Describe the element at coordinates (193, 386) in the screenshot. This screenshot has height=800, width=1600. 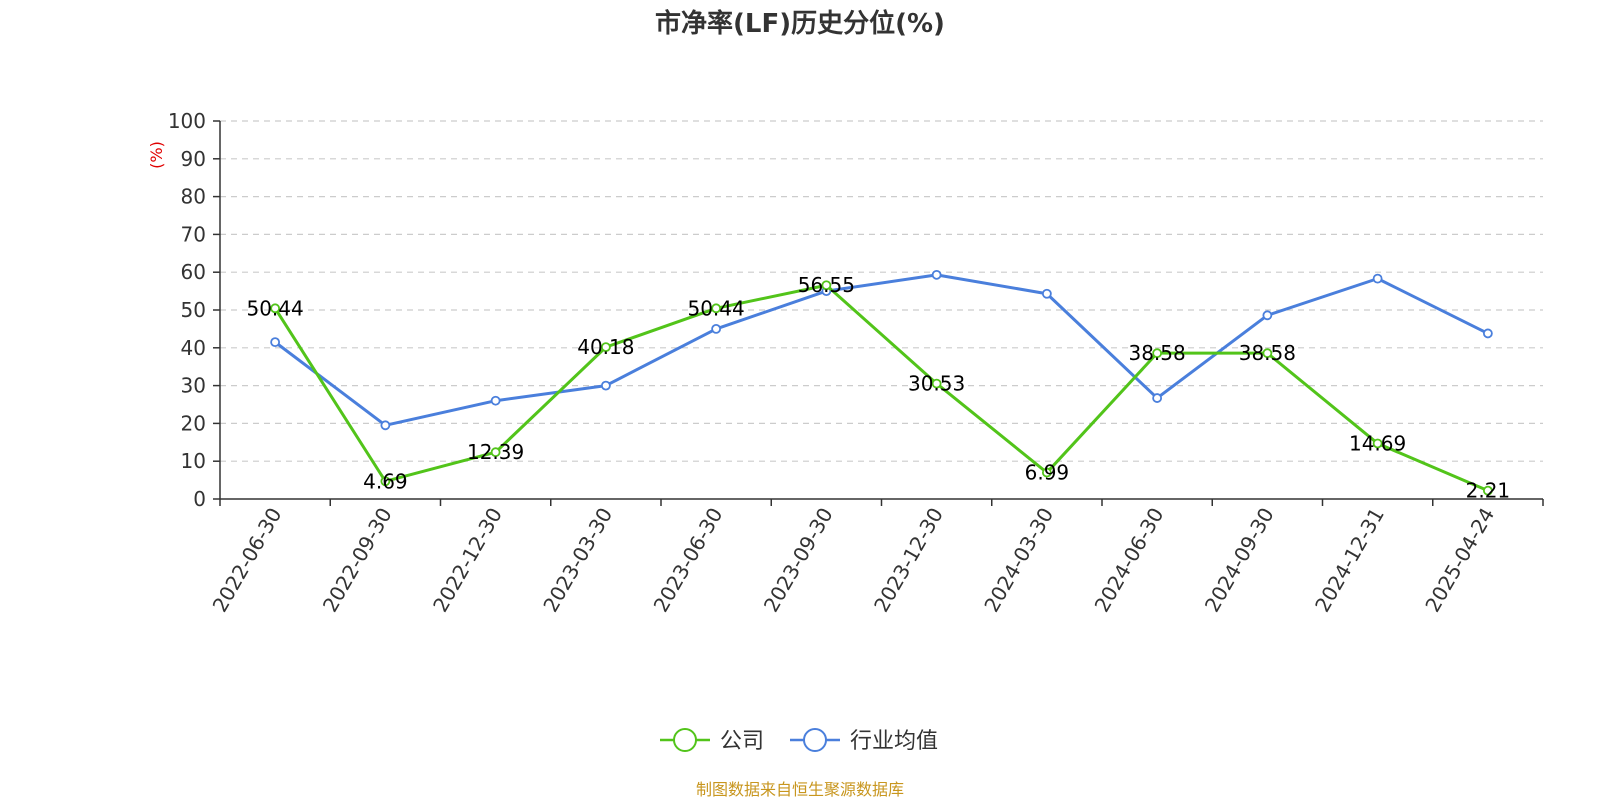
I see `y-tick-label: 30` at that location.